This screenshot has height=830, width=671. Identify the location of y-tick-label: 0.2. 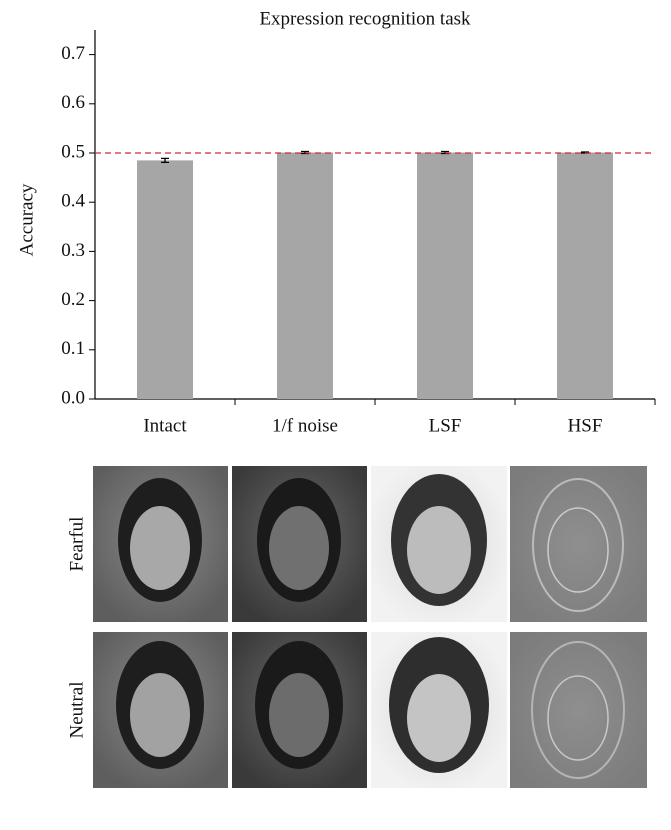
(73, 299).